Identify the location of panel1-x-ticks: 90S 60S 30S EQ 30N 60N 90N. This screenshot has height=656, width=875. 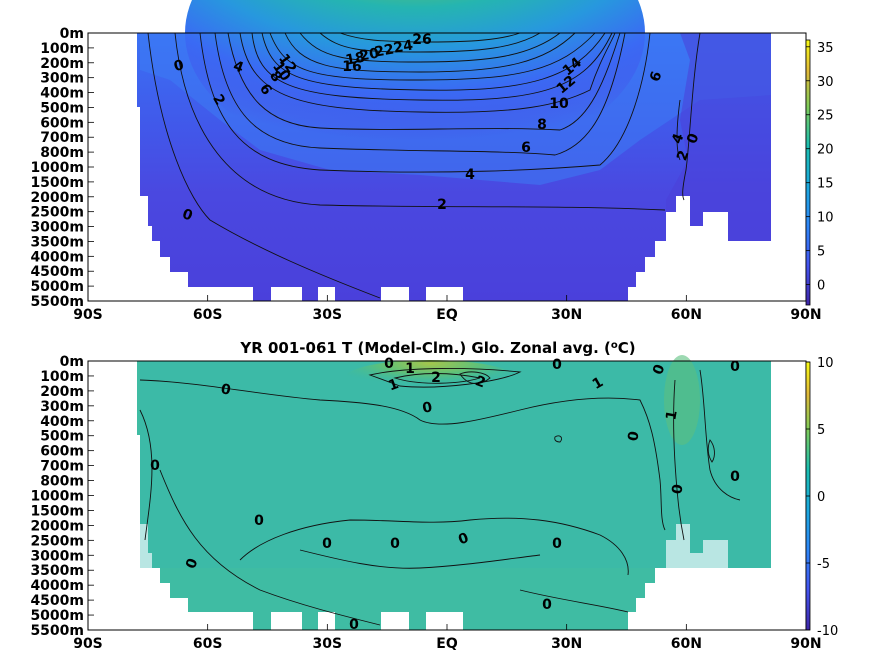
(447, 309).